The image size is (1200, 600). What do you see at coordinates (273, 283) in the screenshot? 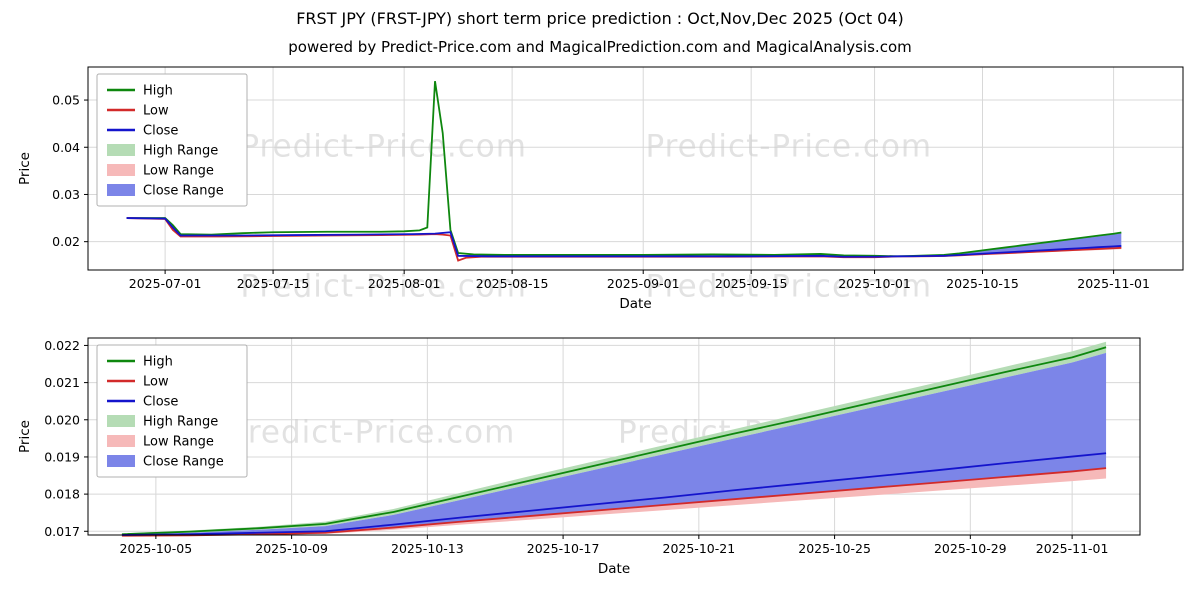
I see `x-tick-label: 2025-07-15` at bounding box center [273, 283].